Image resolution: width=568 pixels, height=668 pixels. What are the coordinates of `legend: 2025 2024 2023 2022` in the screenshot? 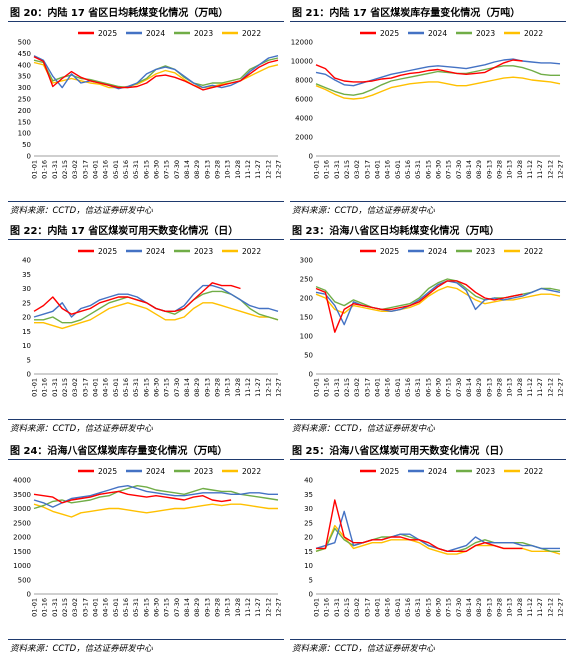 It's located at (451, 33).